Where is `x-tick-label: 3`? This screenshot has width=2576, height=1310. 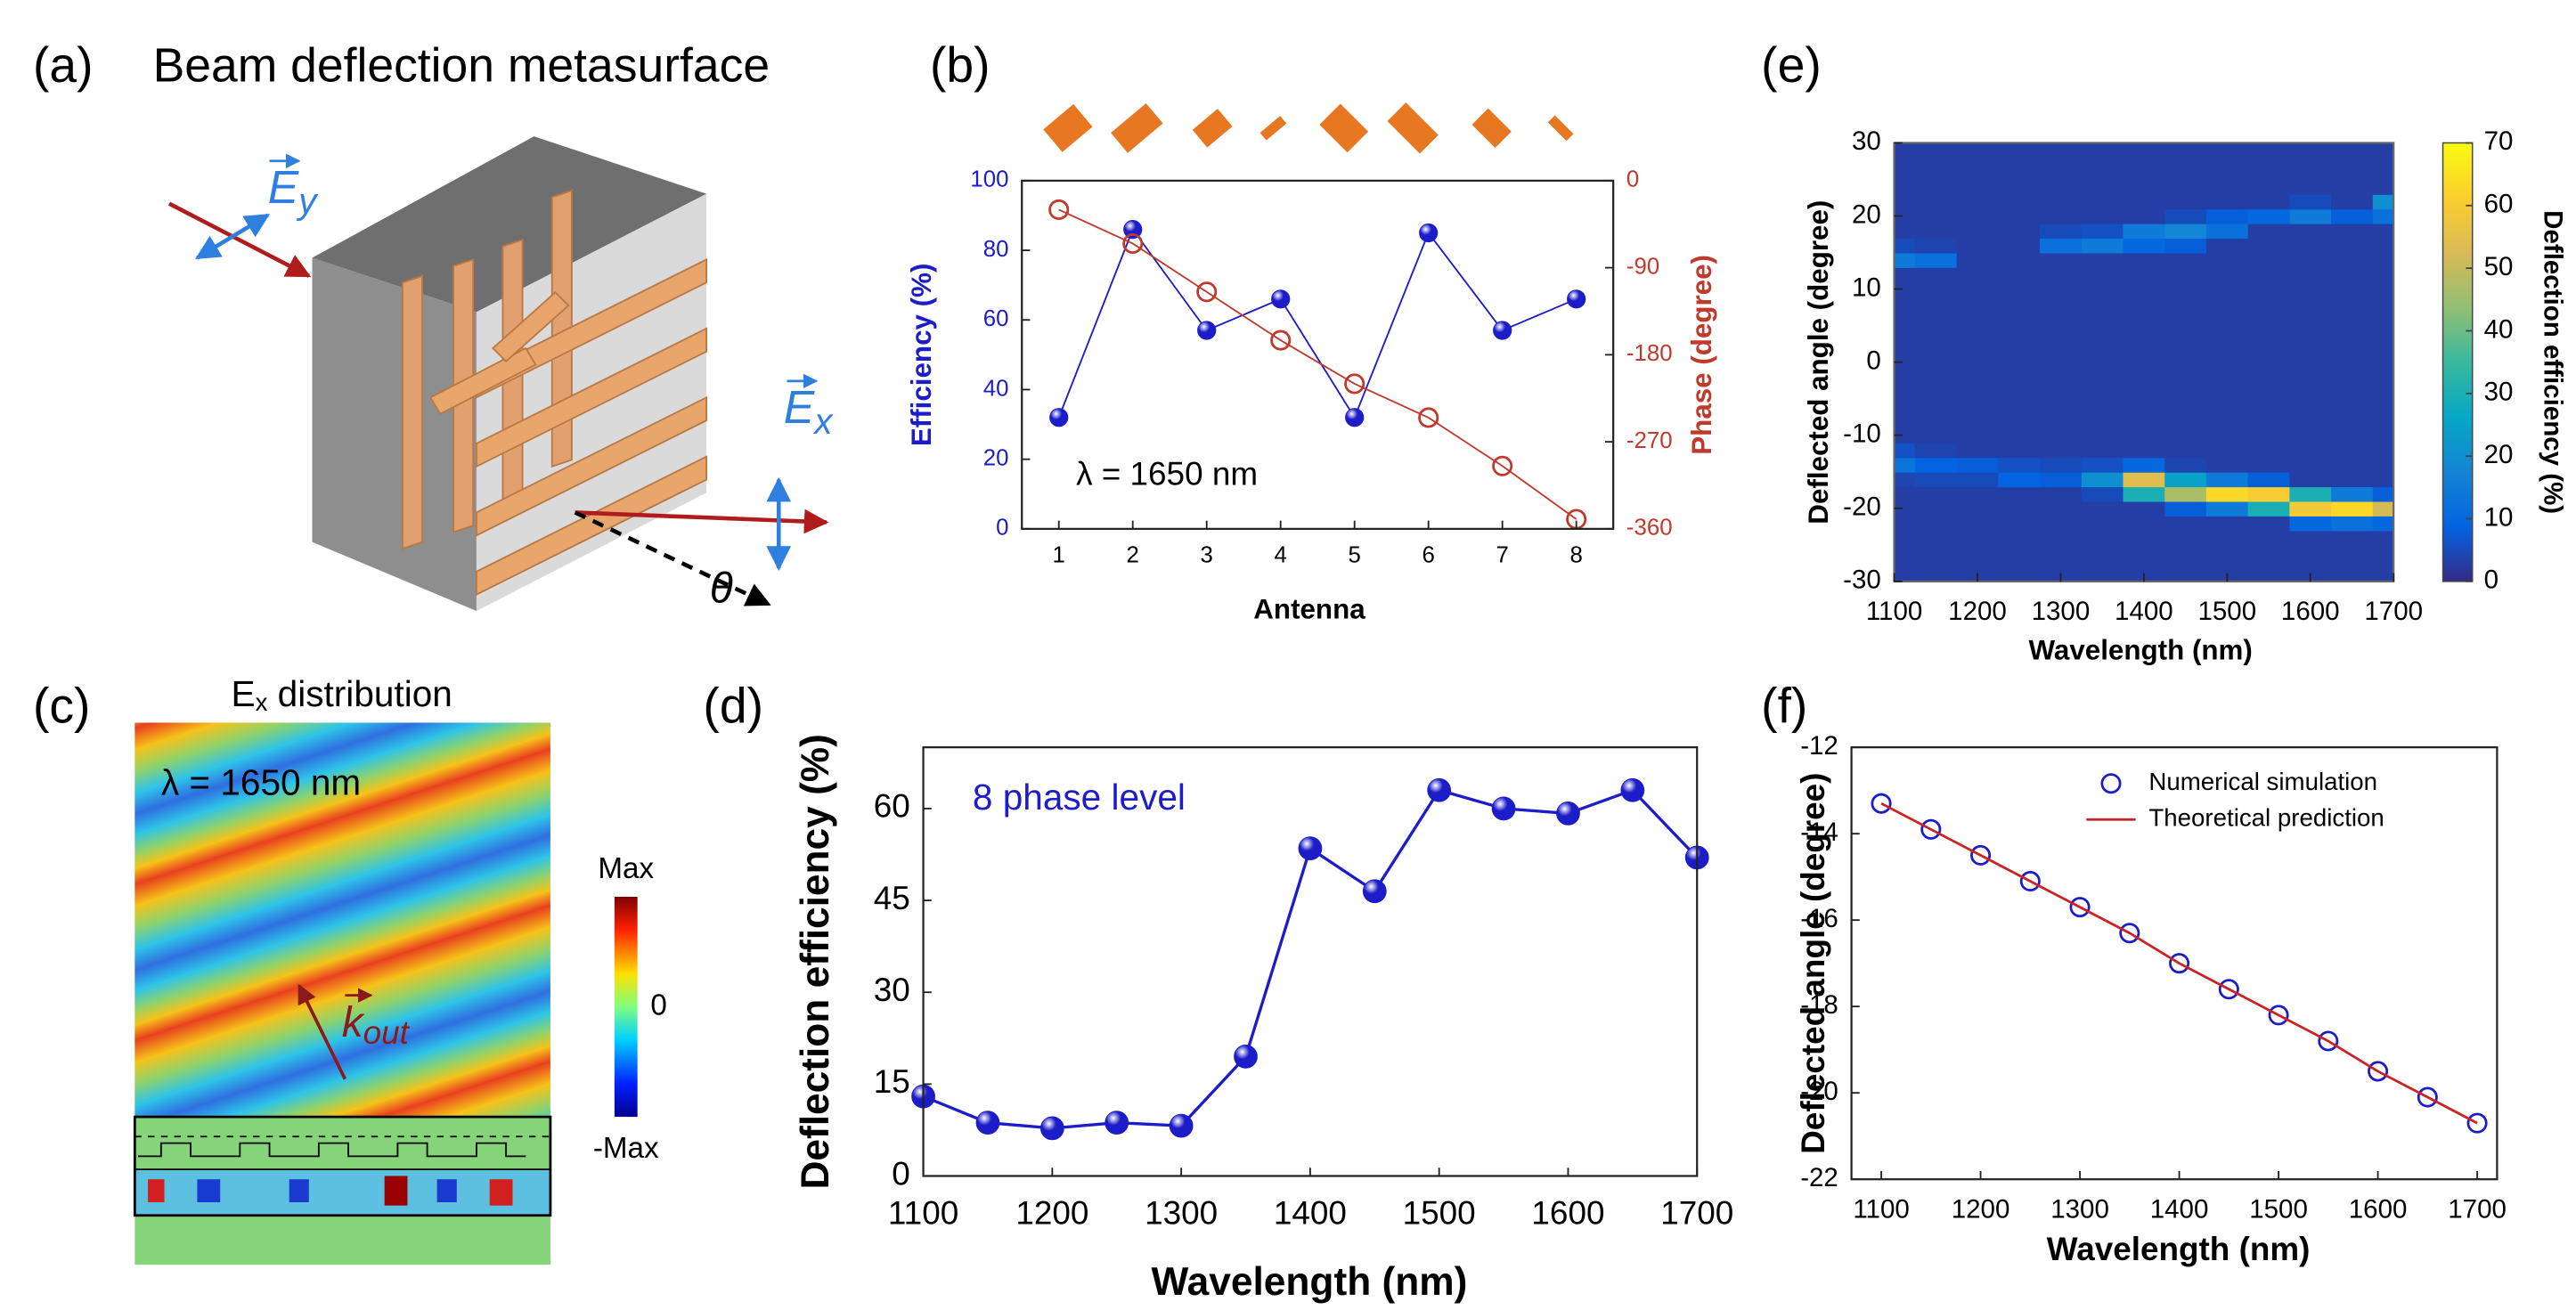
x-tick-label: 3 is located at coordinates (1207, 555).